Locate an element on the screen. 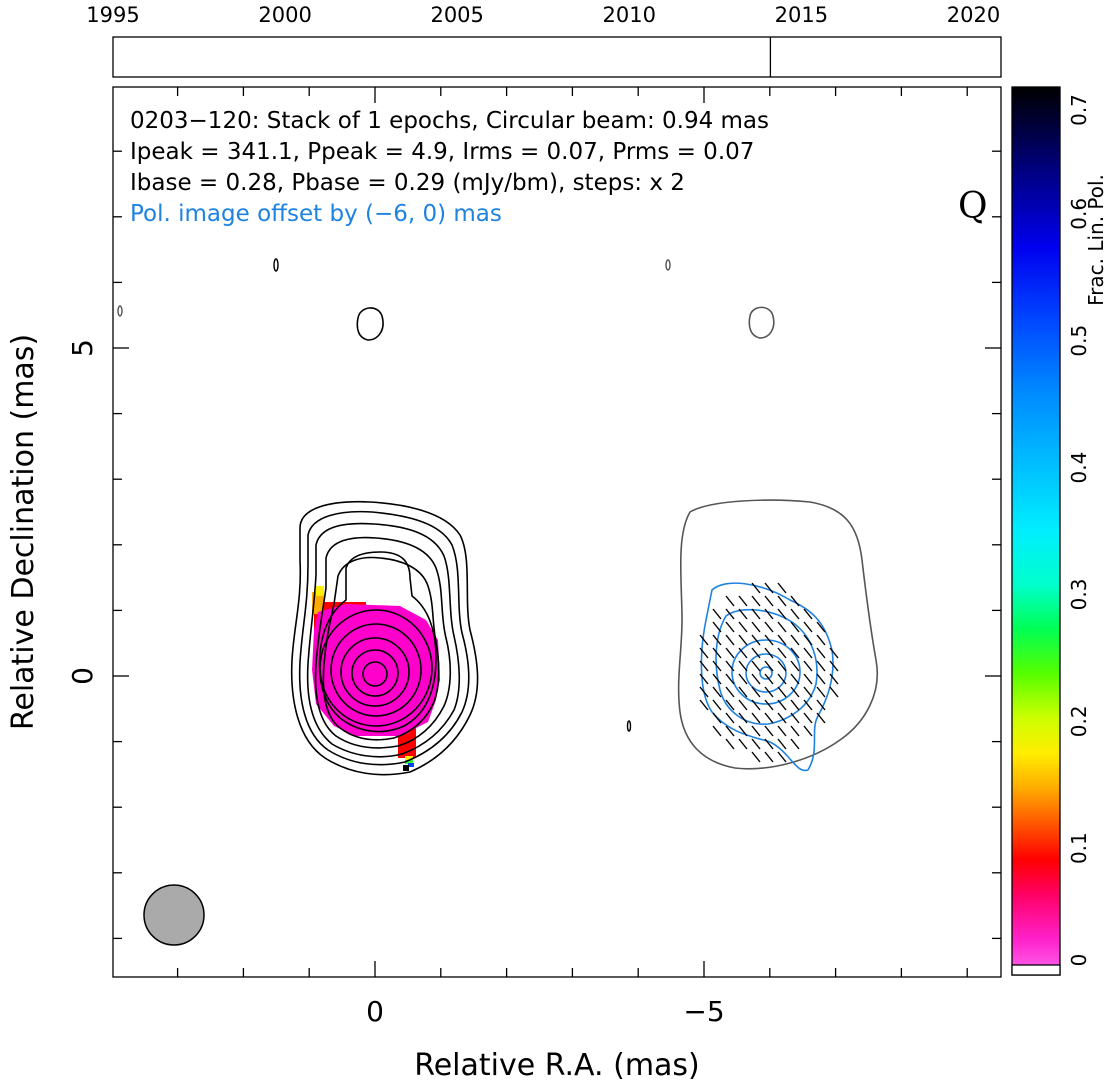 The width and height of the screenshot is (1111, 1085). timeline-tick-label: 2015 is located at coordinates (801, 15).